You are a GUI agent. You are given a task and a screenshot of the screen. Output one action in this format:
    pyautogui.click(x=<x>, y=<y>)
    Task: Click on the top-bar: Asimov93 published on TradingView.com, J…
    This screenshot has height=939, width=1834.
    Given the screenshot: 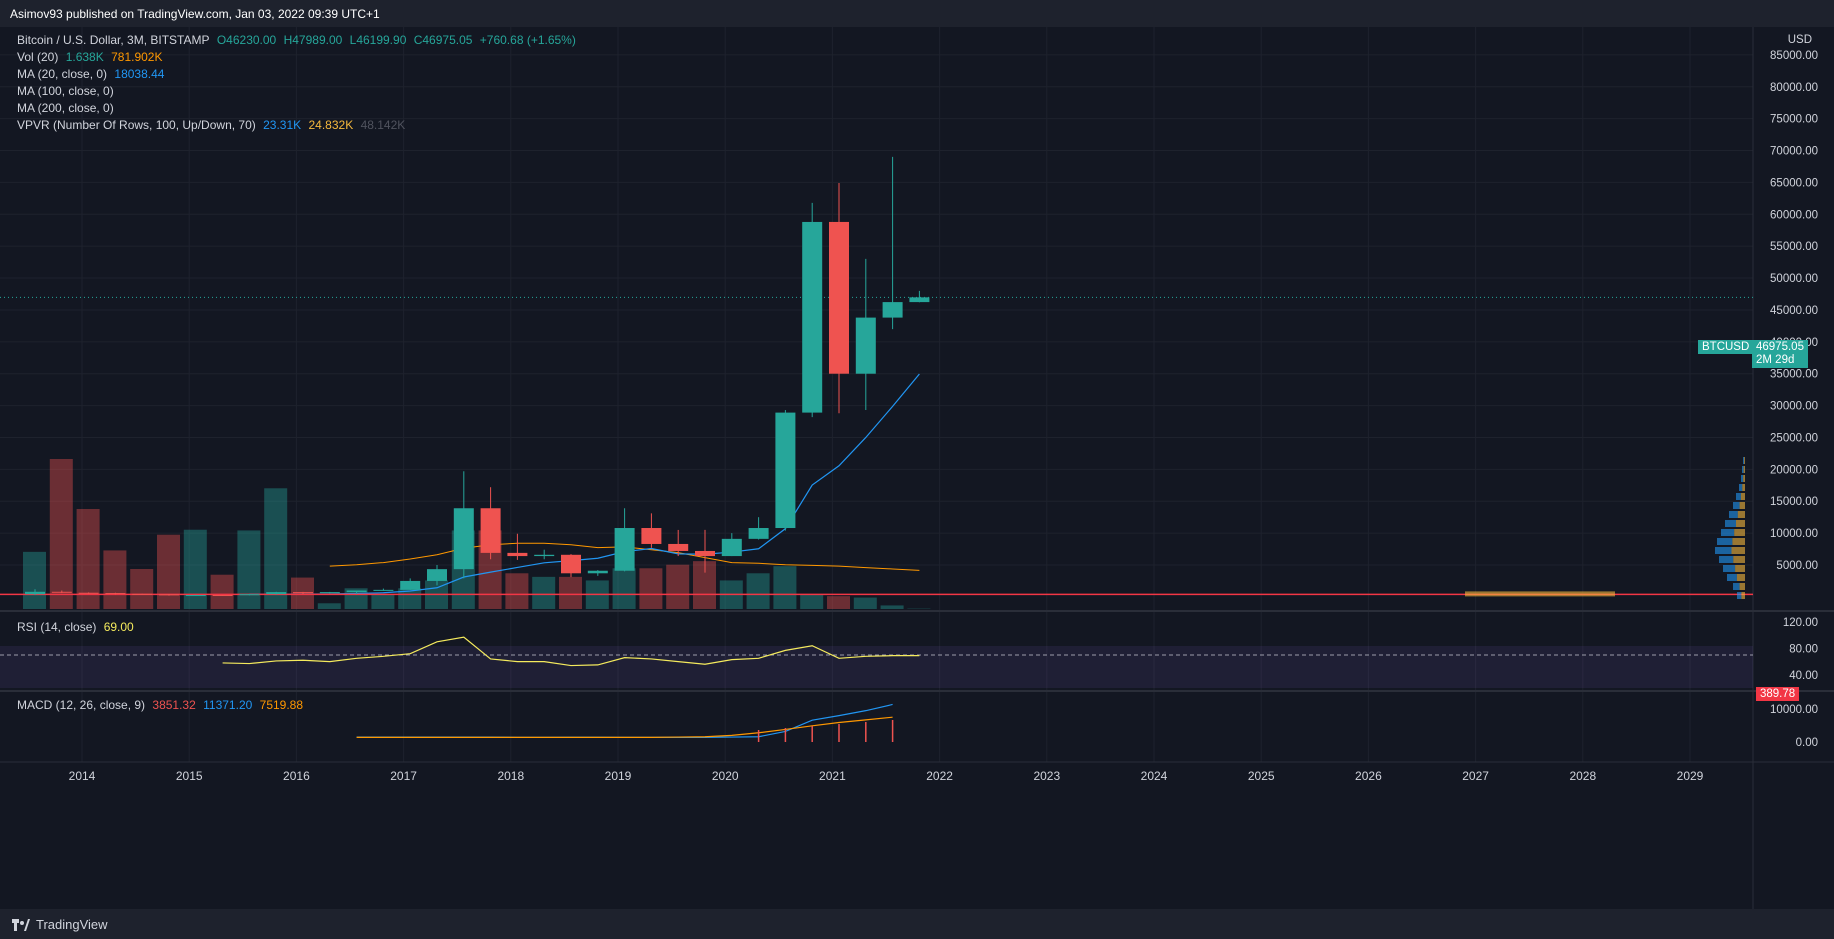 What is the action you would take?
    pyautogui.click(x=917, y=13)
    